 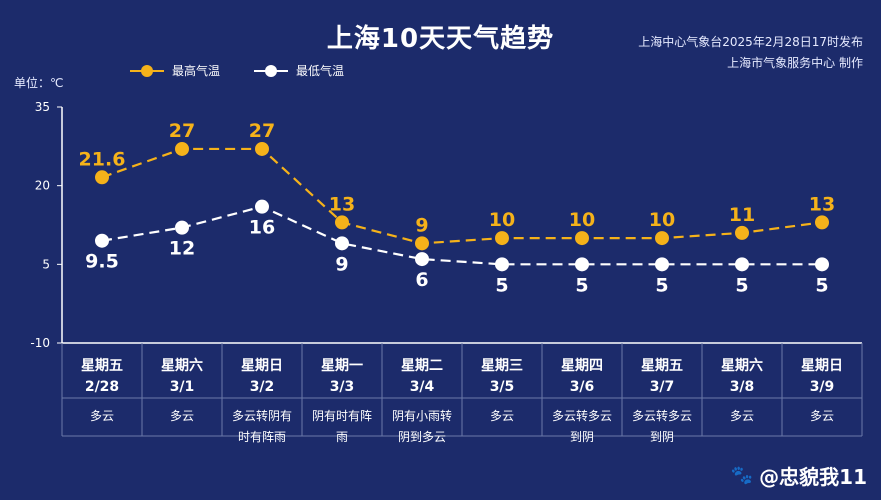 I want to click on legend-high-swatch, so click(x=147, y=71).